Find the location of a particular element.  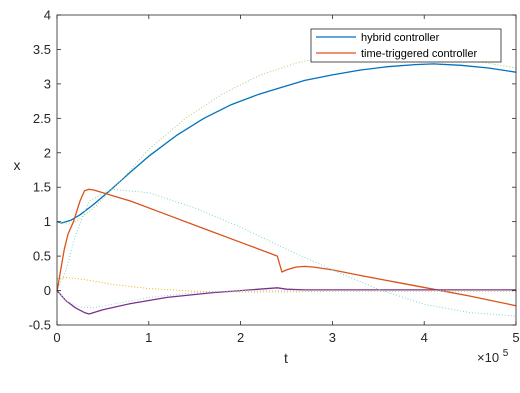

legend-label-time-triggered-controller: time-triggered controller is located at coordinates (419, 54).